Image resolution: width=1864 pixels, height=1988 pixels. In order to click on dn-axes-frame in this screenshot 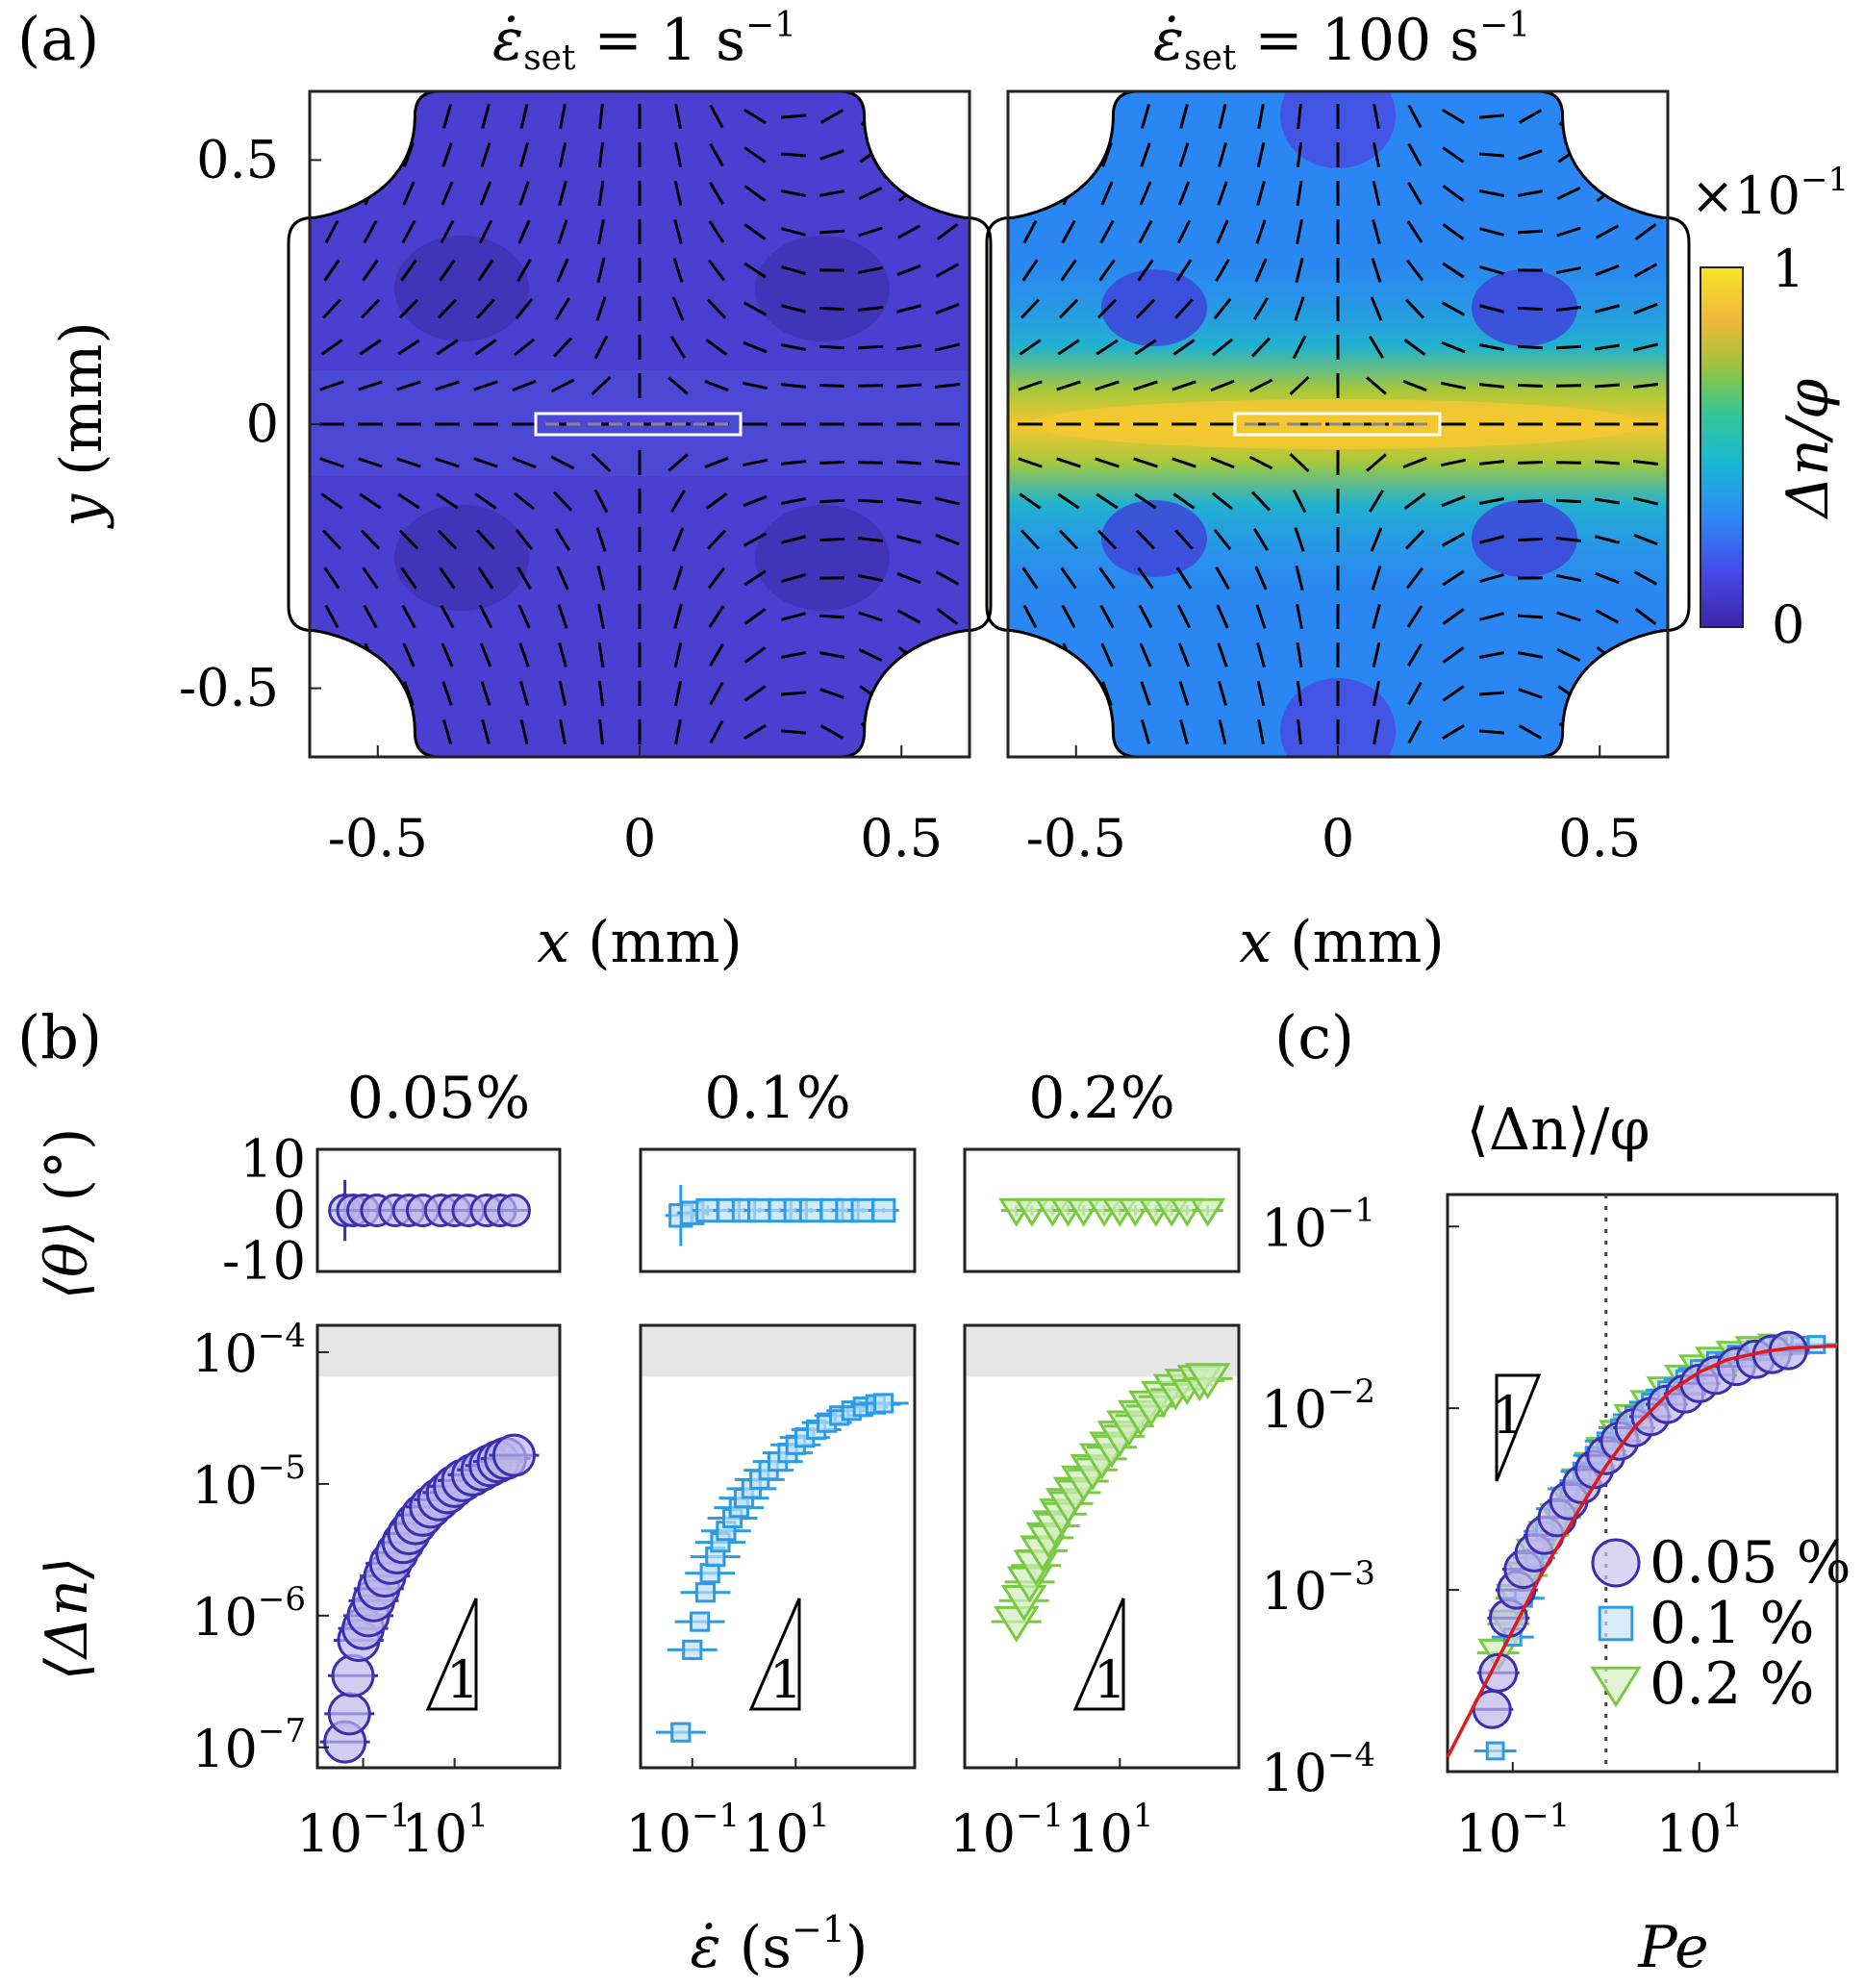, I will do `click(438, 1546)`.